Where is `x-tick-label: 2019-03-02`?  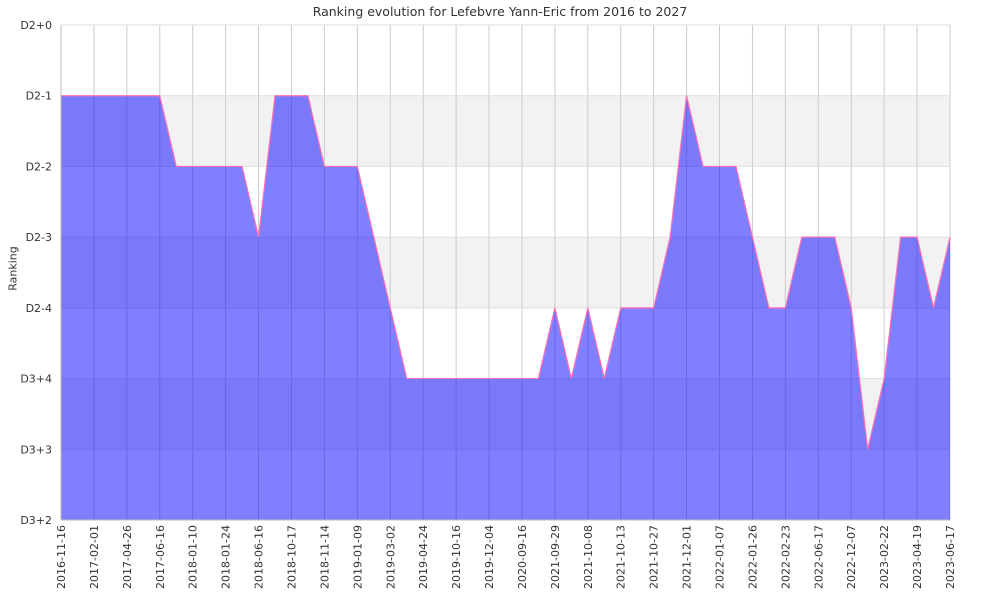
x-tick-label: 2019-03-02 is located at coordinates (390, 557).